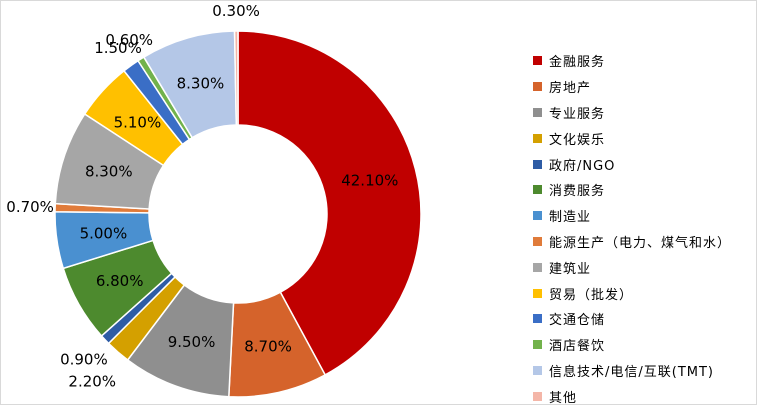 The width and height of the screenshot is (757, 409). What do you see at coordinates (563, 398) in the screenshot?
I see `legend-label-13: 其他` at bounding box center [563, 398].